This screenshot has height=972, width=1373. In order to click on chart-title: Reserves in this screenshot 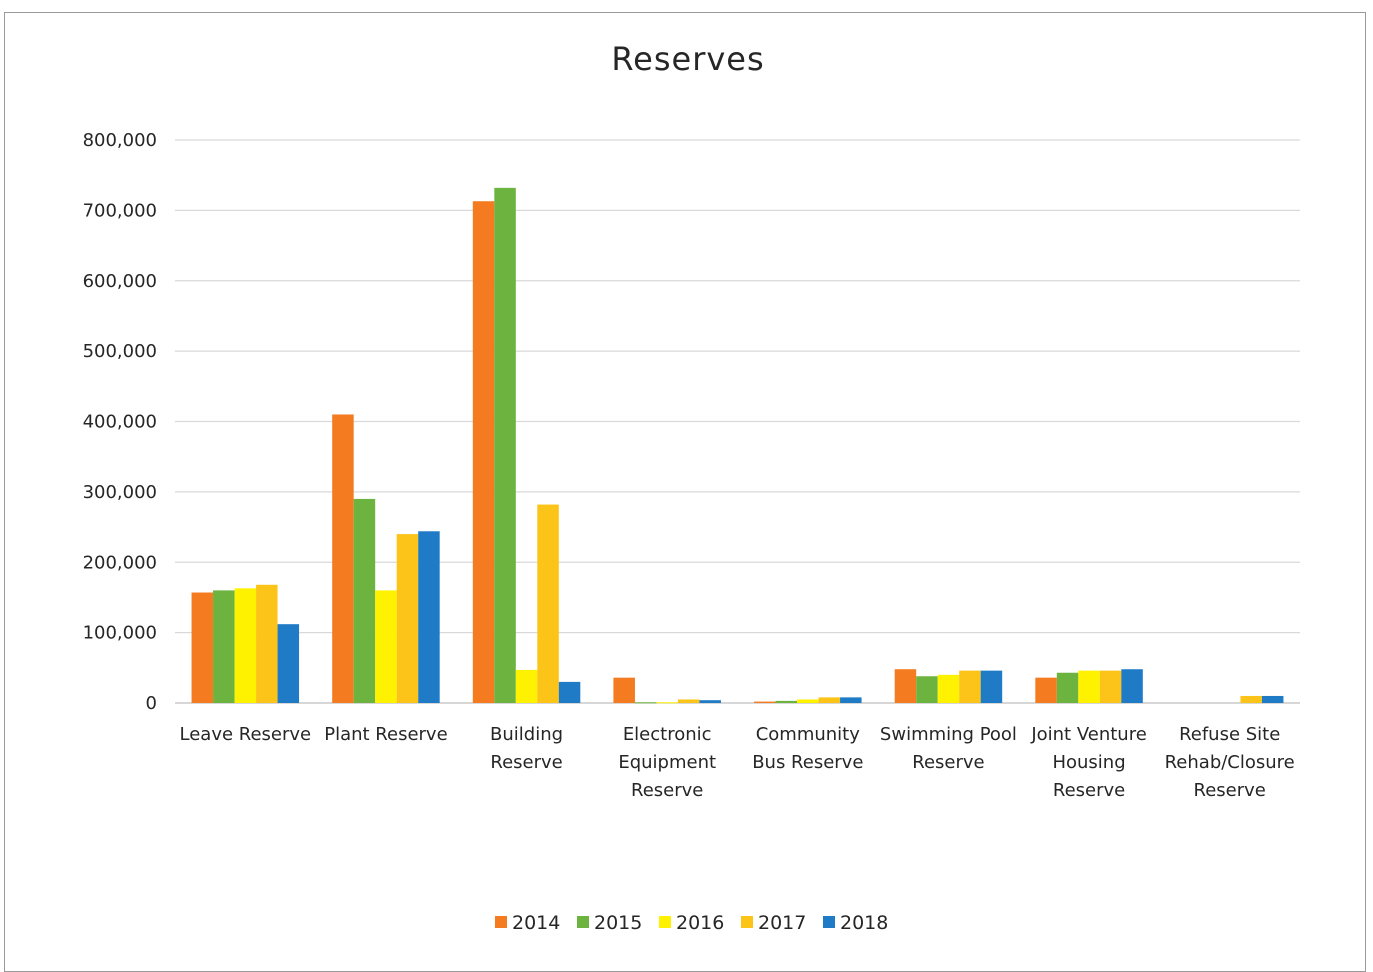, I will do `click(687, 59)`.